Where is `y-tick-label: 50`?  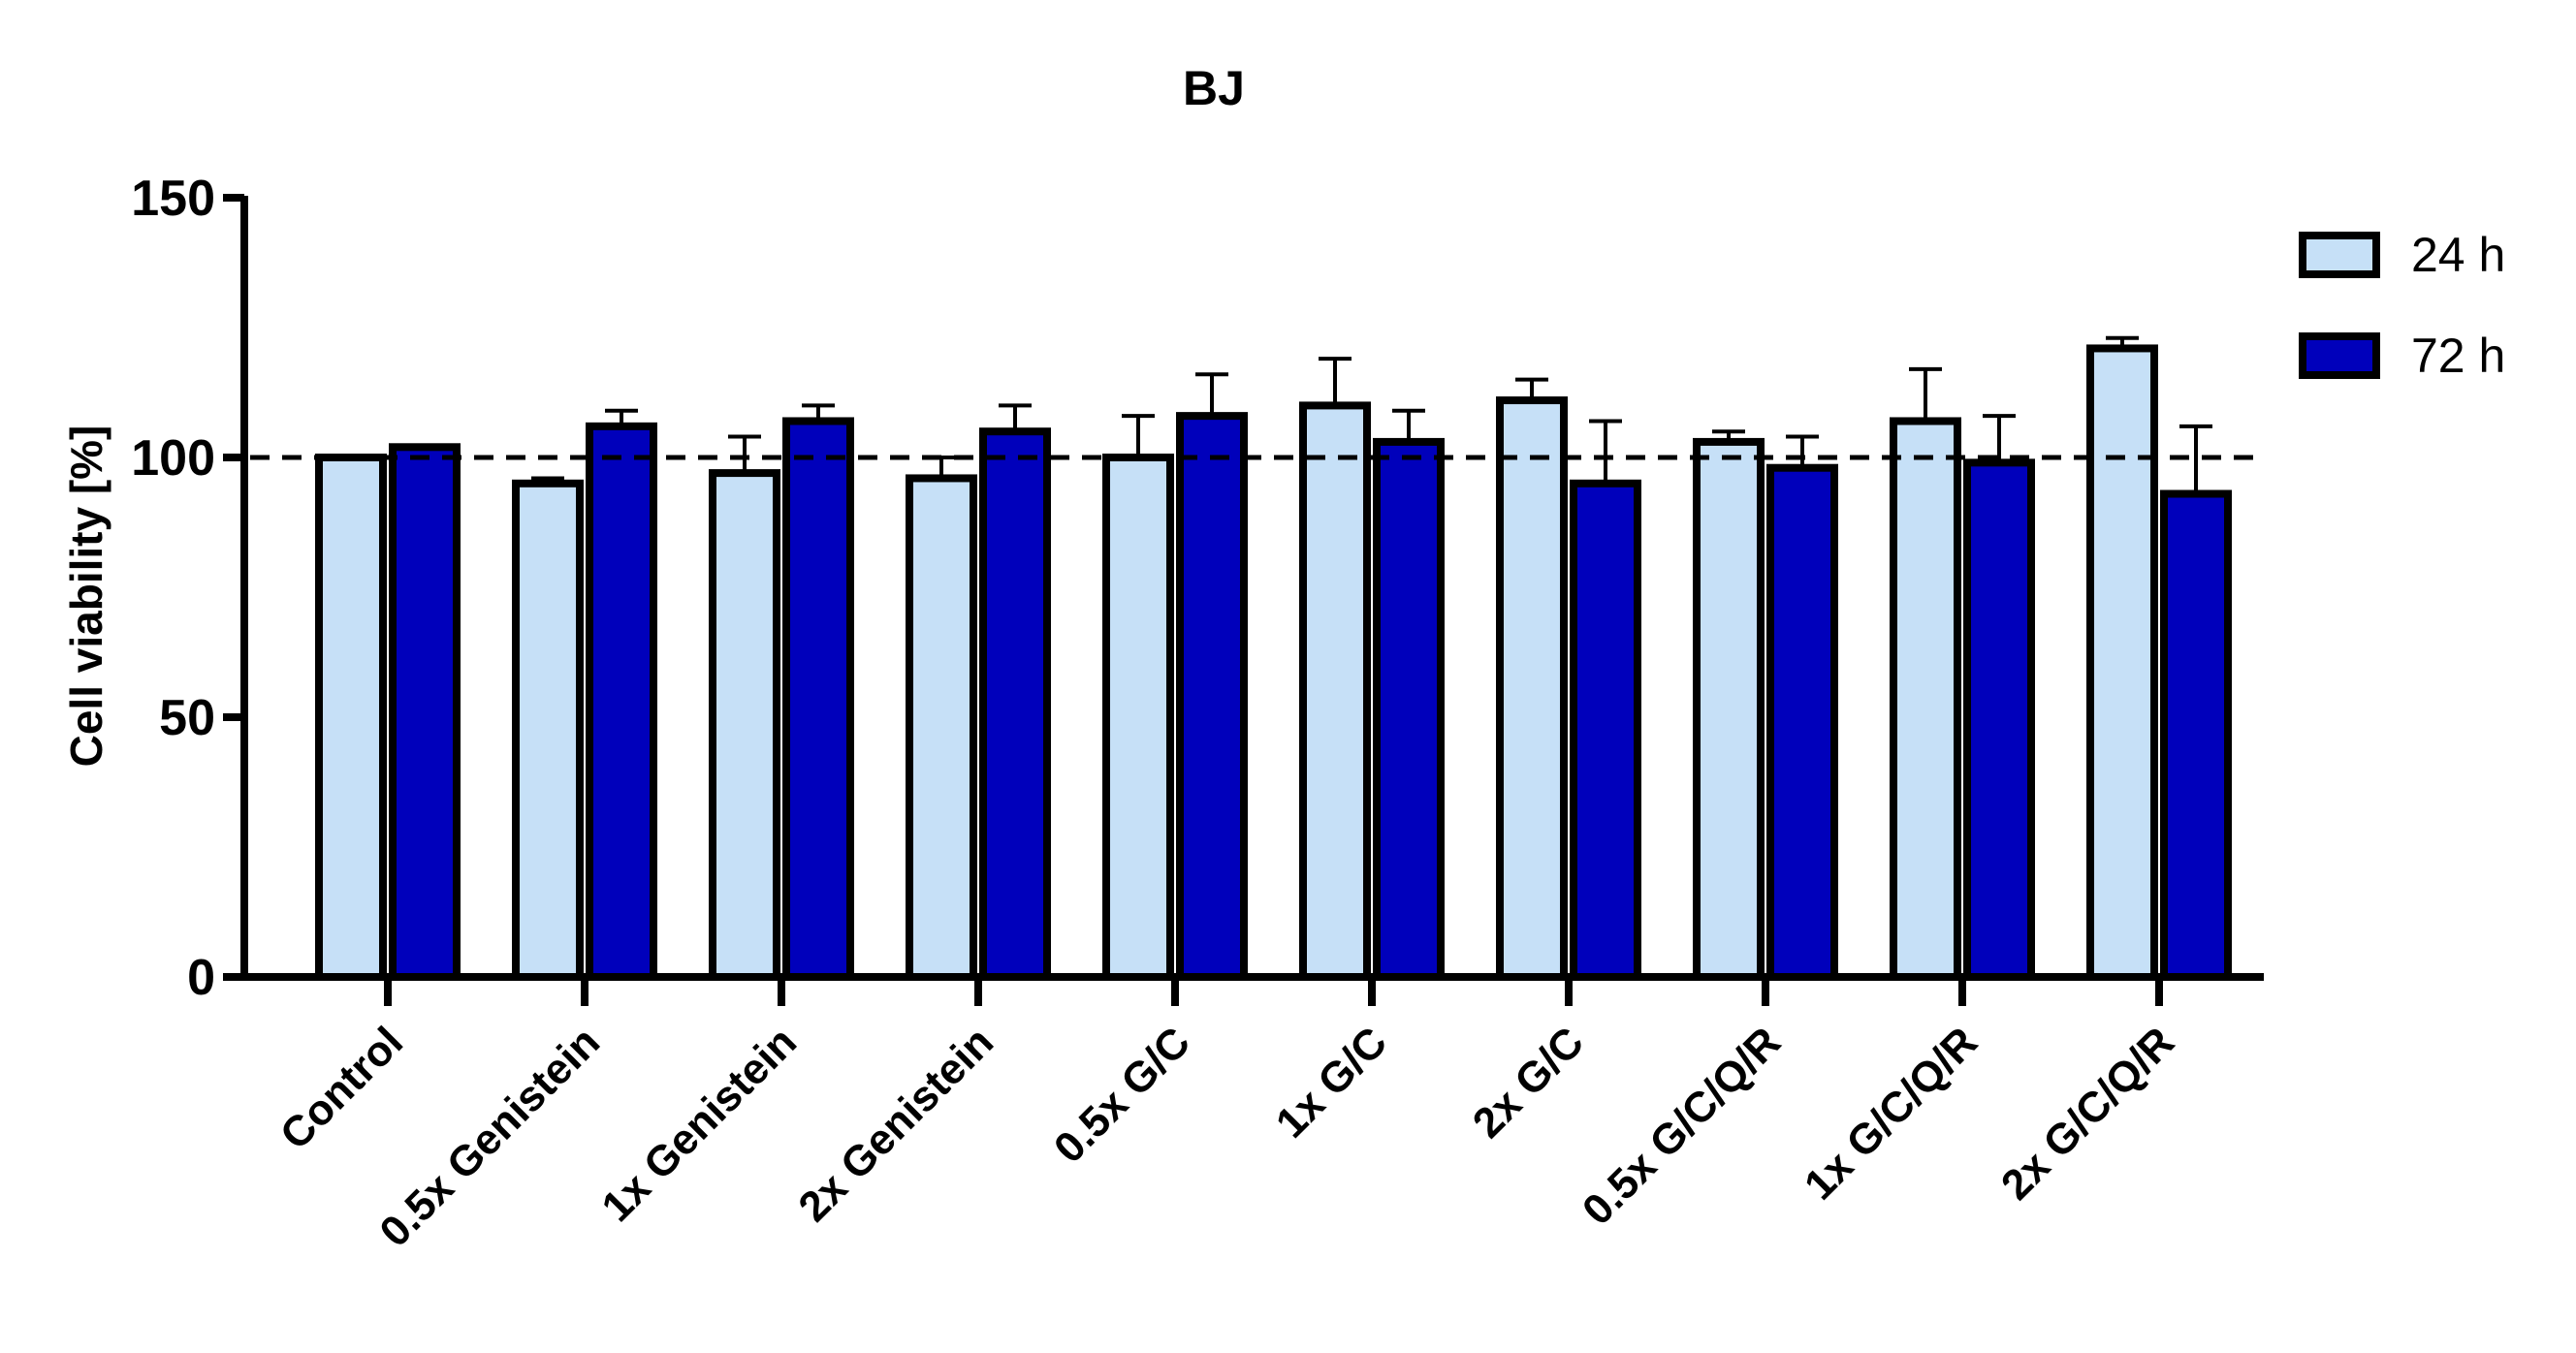 y-tick-label: 50 is located at coordinates (187, 718).